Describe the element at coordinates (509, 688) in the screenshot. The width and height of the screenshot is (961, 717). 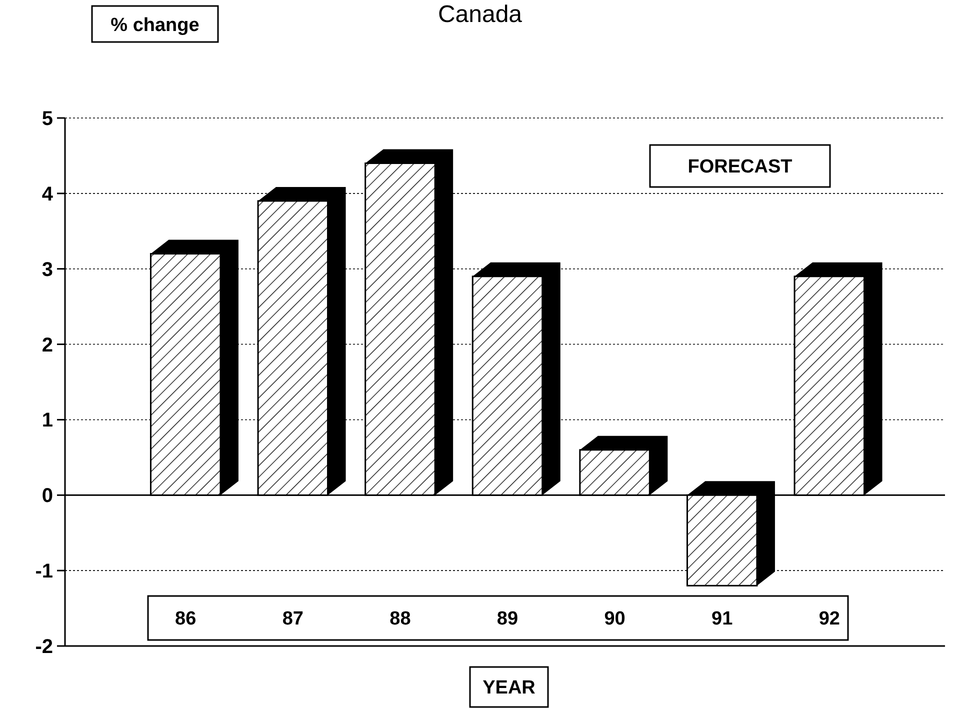
I see `x-axis-title: YEAR` at that location.